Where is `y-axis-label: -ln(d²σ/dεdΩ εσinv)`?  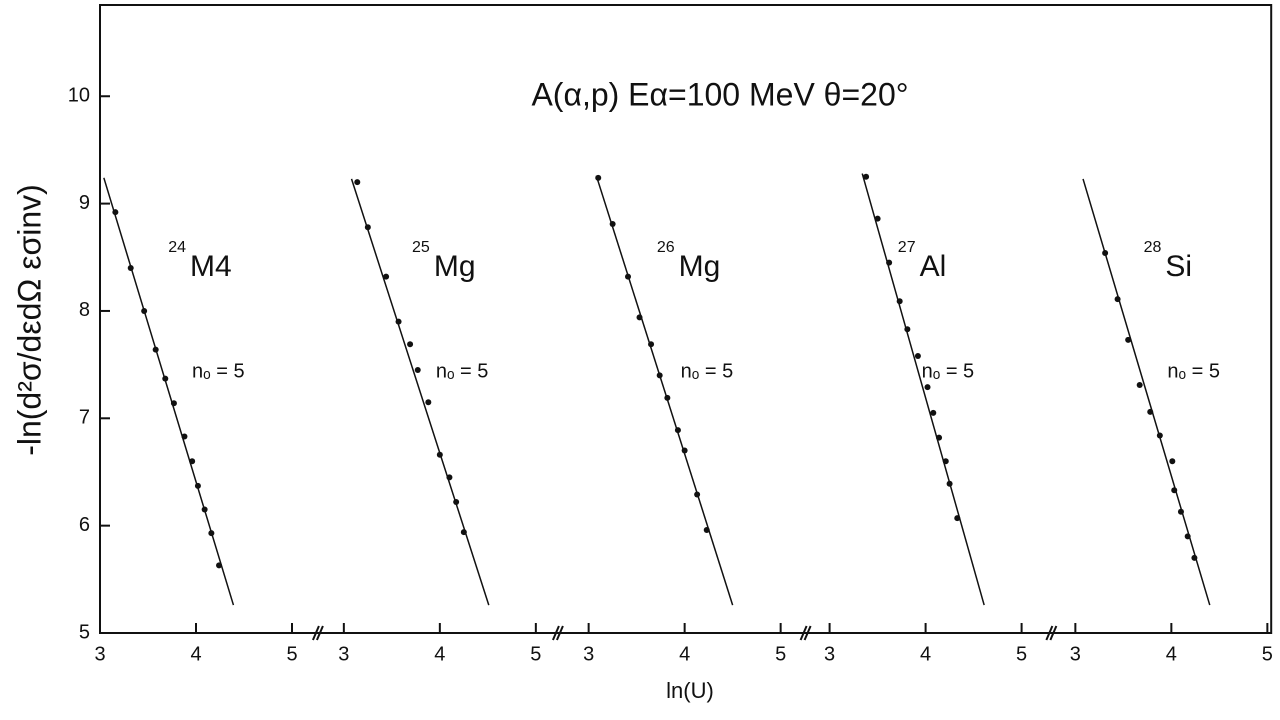 y-axis-label: -ln(d²σ/dεdΩ εσinv) is located at coordinates (29, 320).